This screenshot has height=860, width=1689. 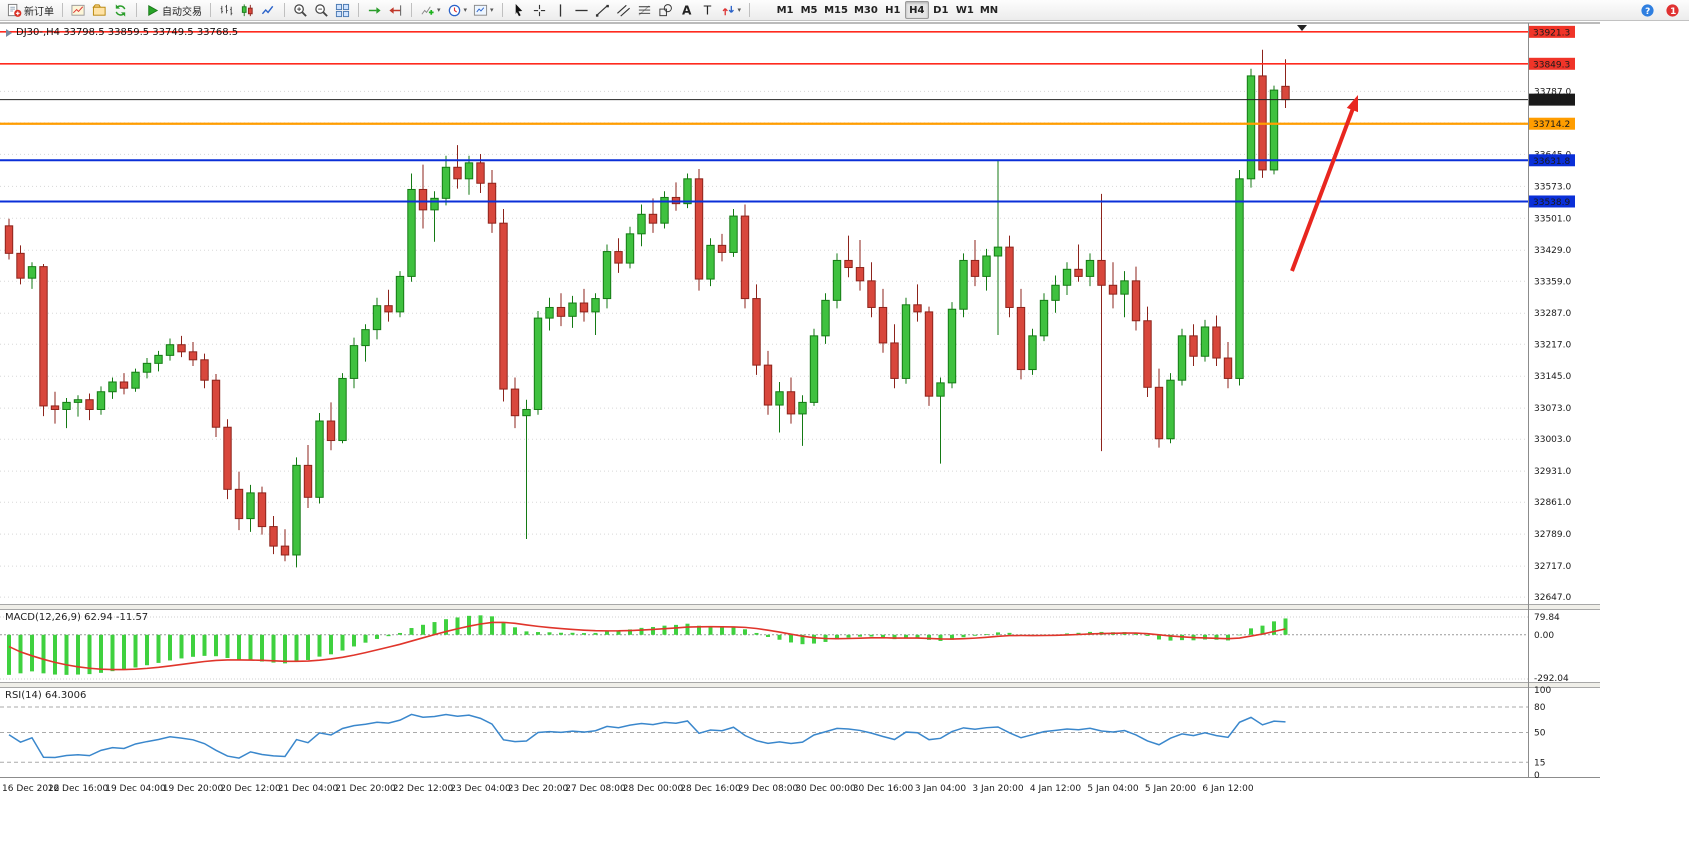 What do you see at coordinates (941, 10) in the screenshot?
I see `tf-d1-button: D1` at bounding box center [941, 10].